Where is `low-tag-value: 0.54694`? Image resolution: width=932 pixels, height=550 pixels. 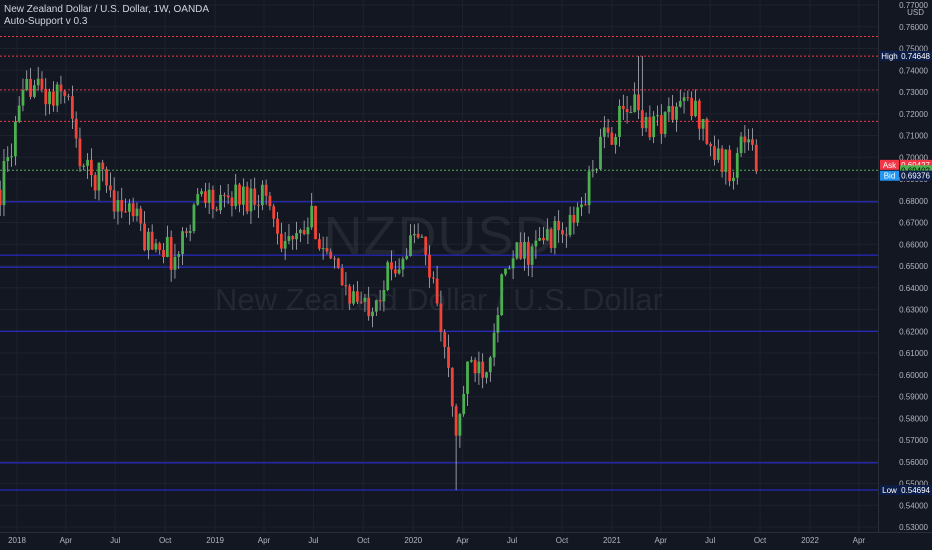
low-tag-value: 0.54694 is located at coordinates (915, 490).